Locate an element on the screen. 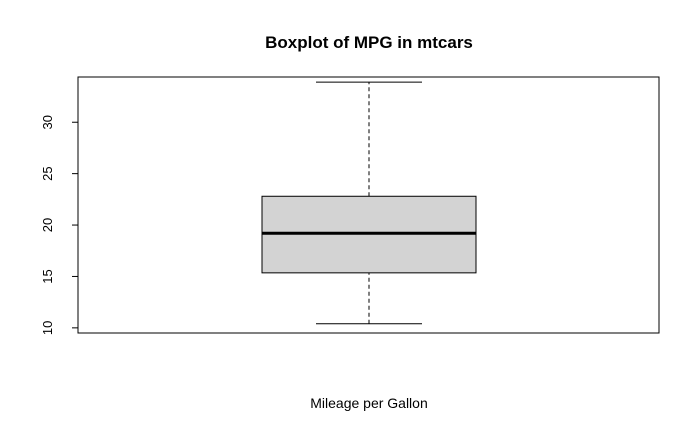  y-tick-label: 15 is located at coordinates (47, 276).